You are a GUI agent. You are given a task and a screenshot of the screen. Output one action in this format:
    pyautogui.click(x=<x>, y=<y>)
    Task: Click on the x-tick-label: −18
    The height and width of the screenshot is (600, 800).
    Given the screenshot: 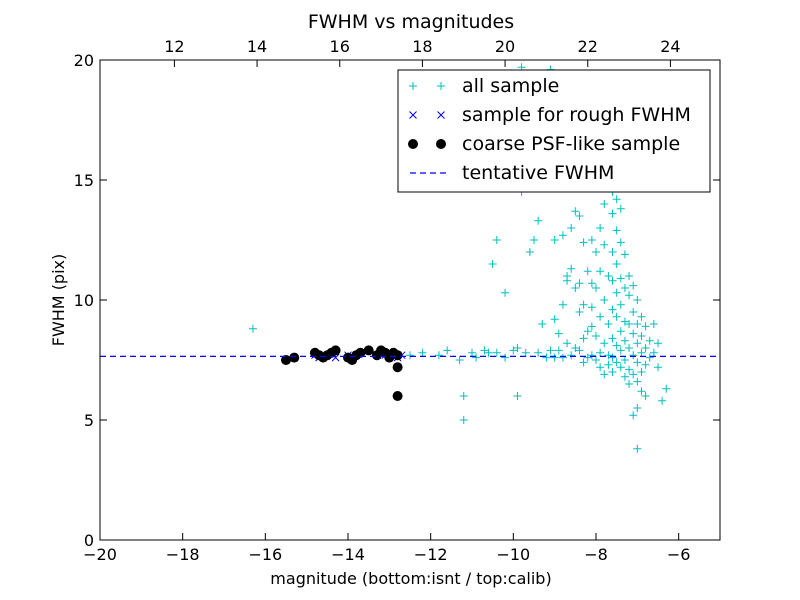 What is the action you would take?
    pyautogui.click(x=183, y=554)
    